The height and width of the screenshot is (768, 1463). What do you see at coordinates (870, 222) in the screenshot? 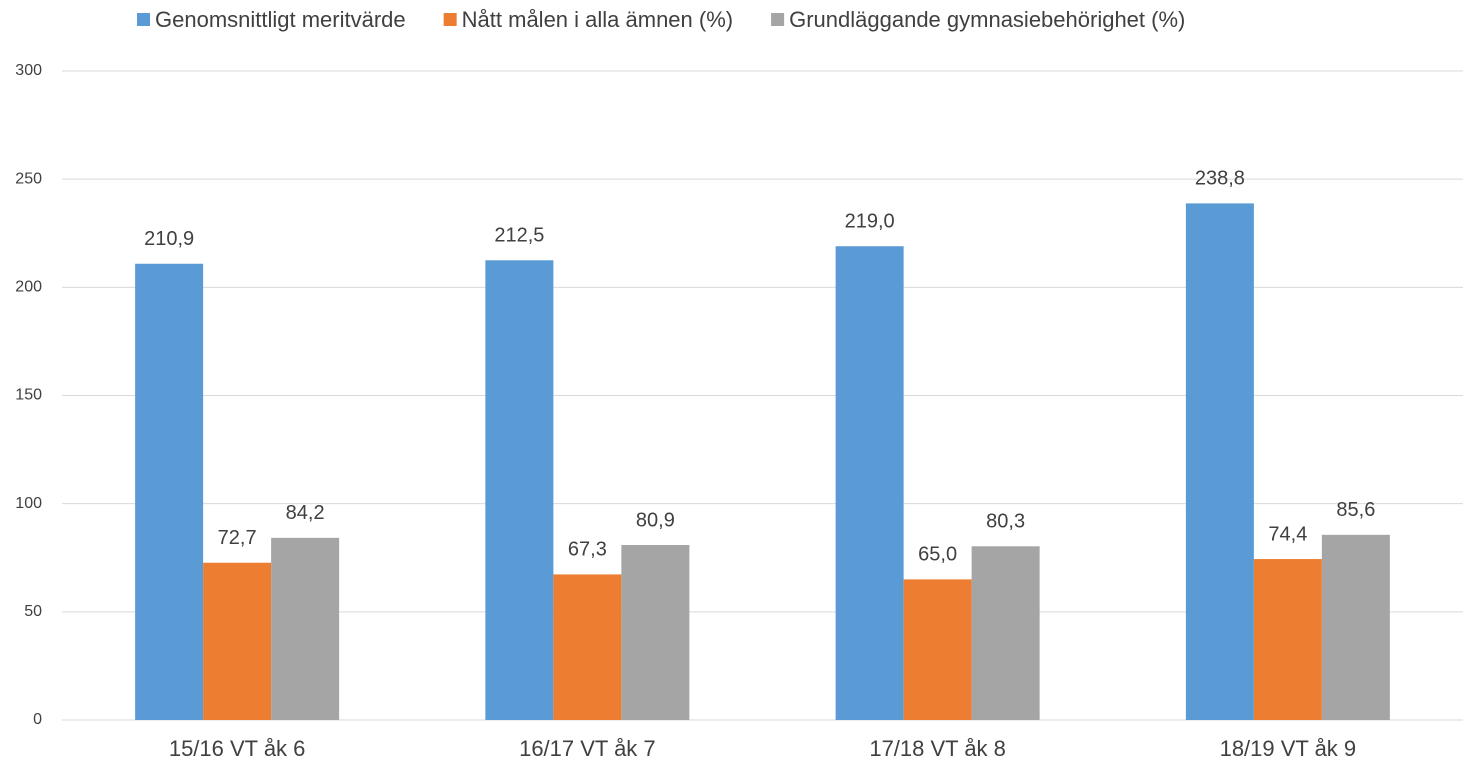
I see `value-label: 219,0` at bounding box center [870, 222].